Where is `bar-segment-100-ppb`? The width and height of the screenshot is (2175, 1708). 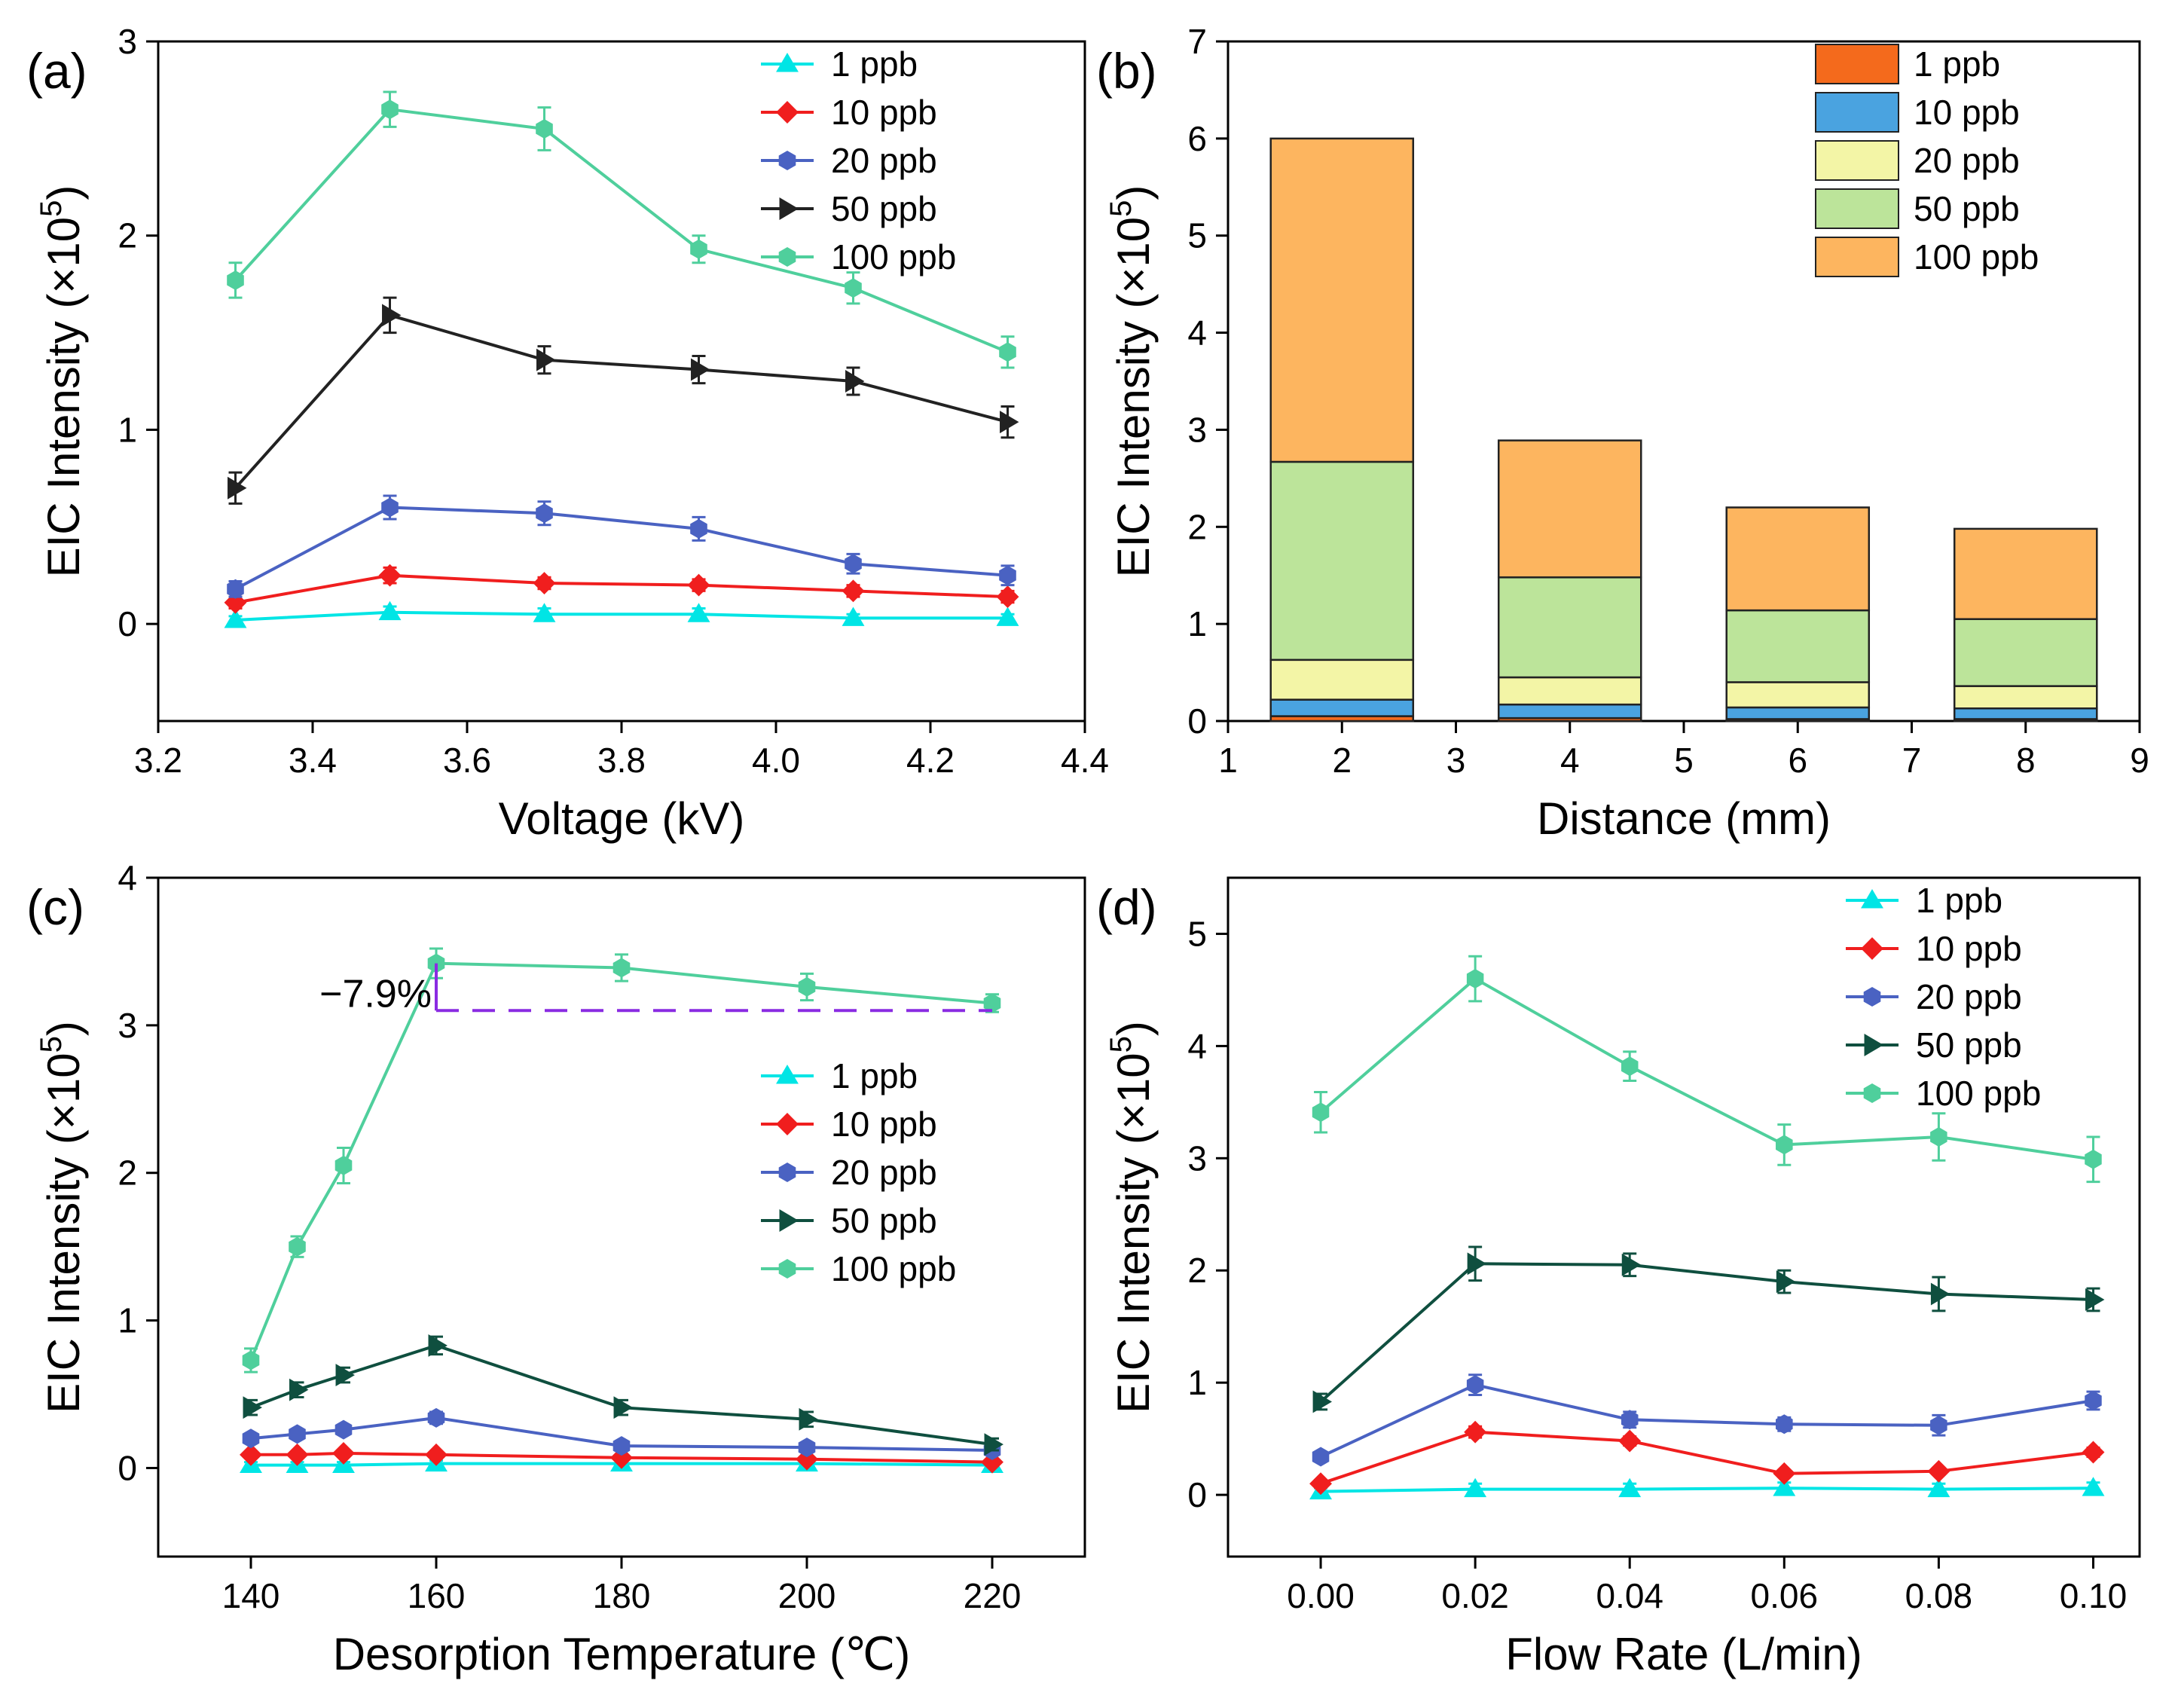 bar-segment-100-ppb is located at coordinates (1342, 300).